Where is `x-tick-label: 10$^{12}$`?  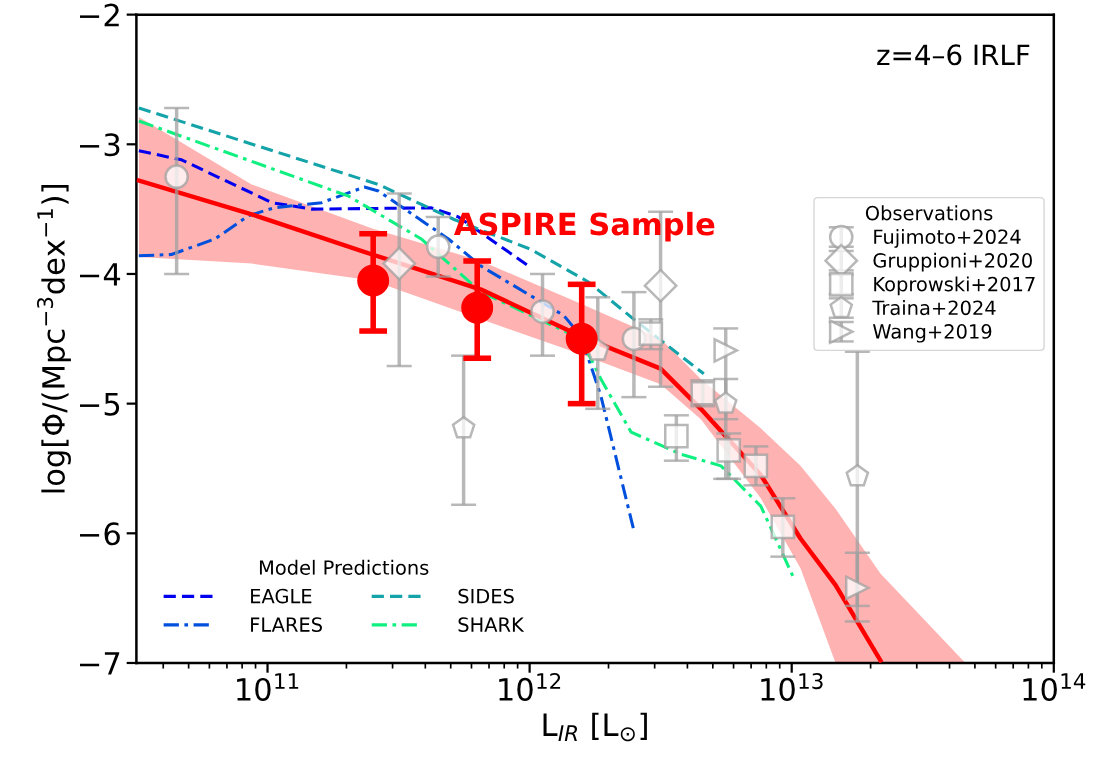 x-tick-label: 10$^{12}$ is located at coordinates (530, 686).